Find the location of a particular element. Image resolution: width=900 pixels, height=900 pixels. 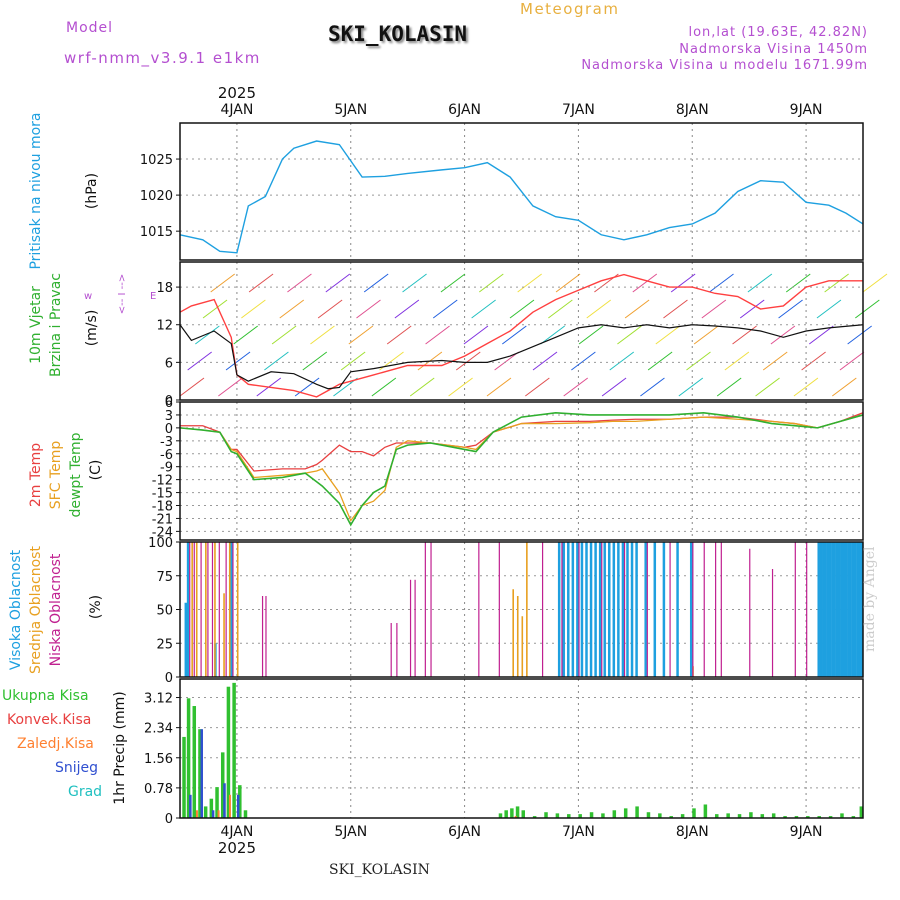

temp-unit-label: (C) is located at coordinates (96, 470).